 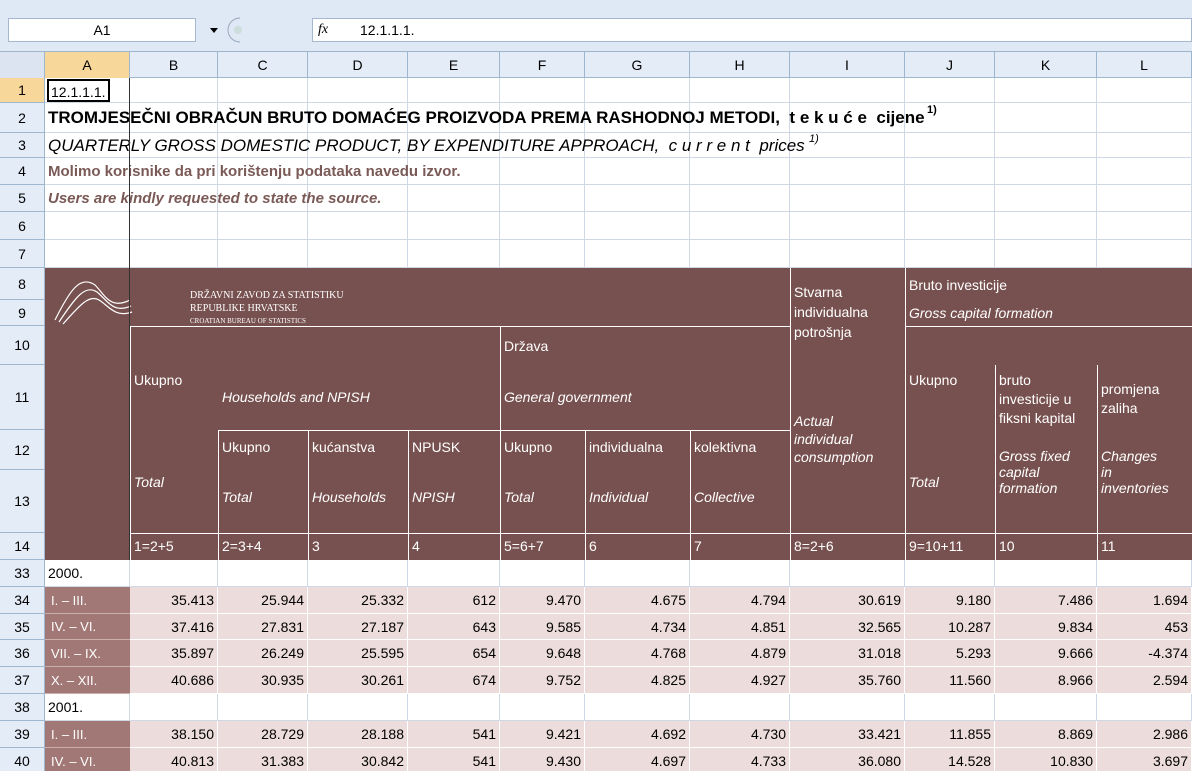 What do you see at coordinates (22, 680) in the screenshot?
I see `row-header: 37` at bounding box center [22, 680].